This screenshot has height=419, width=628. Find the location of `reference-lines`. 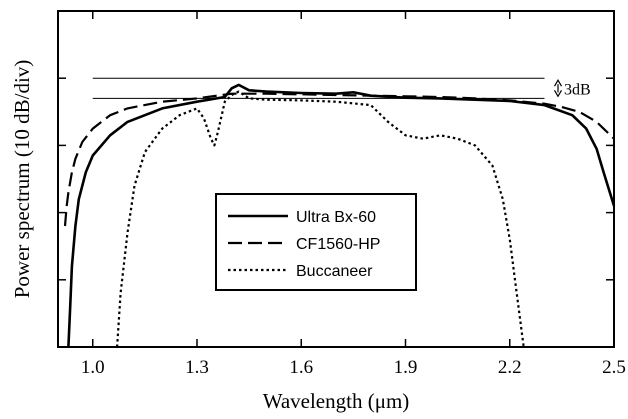

reference-lines is located at coordinates (318, 88).